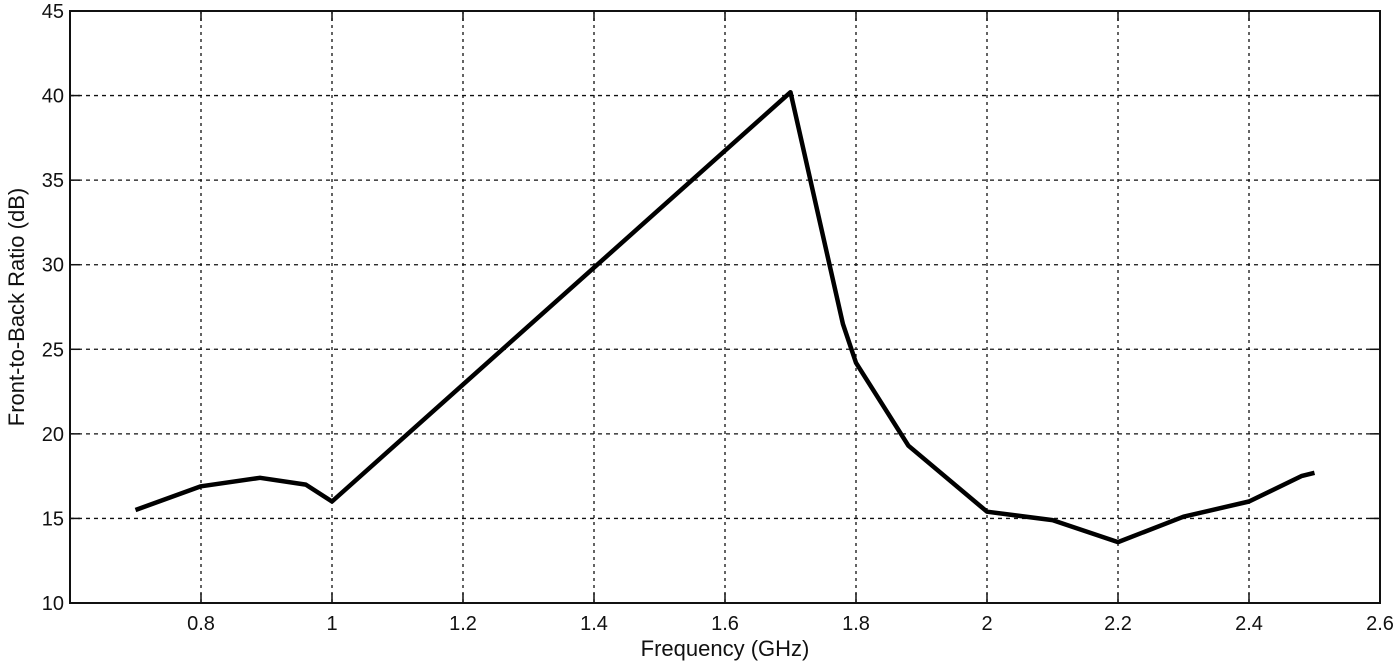 This screenshot has width=1400, height=663. Describe the element at coordinates (201, 624) in the screenshot. I see `x-tick-label: 0.8` at that location.